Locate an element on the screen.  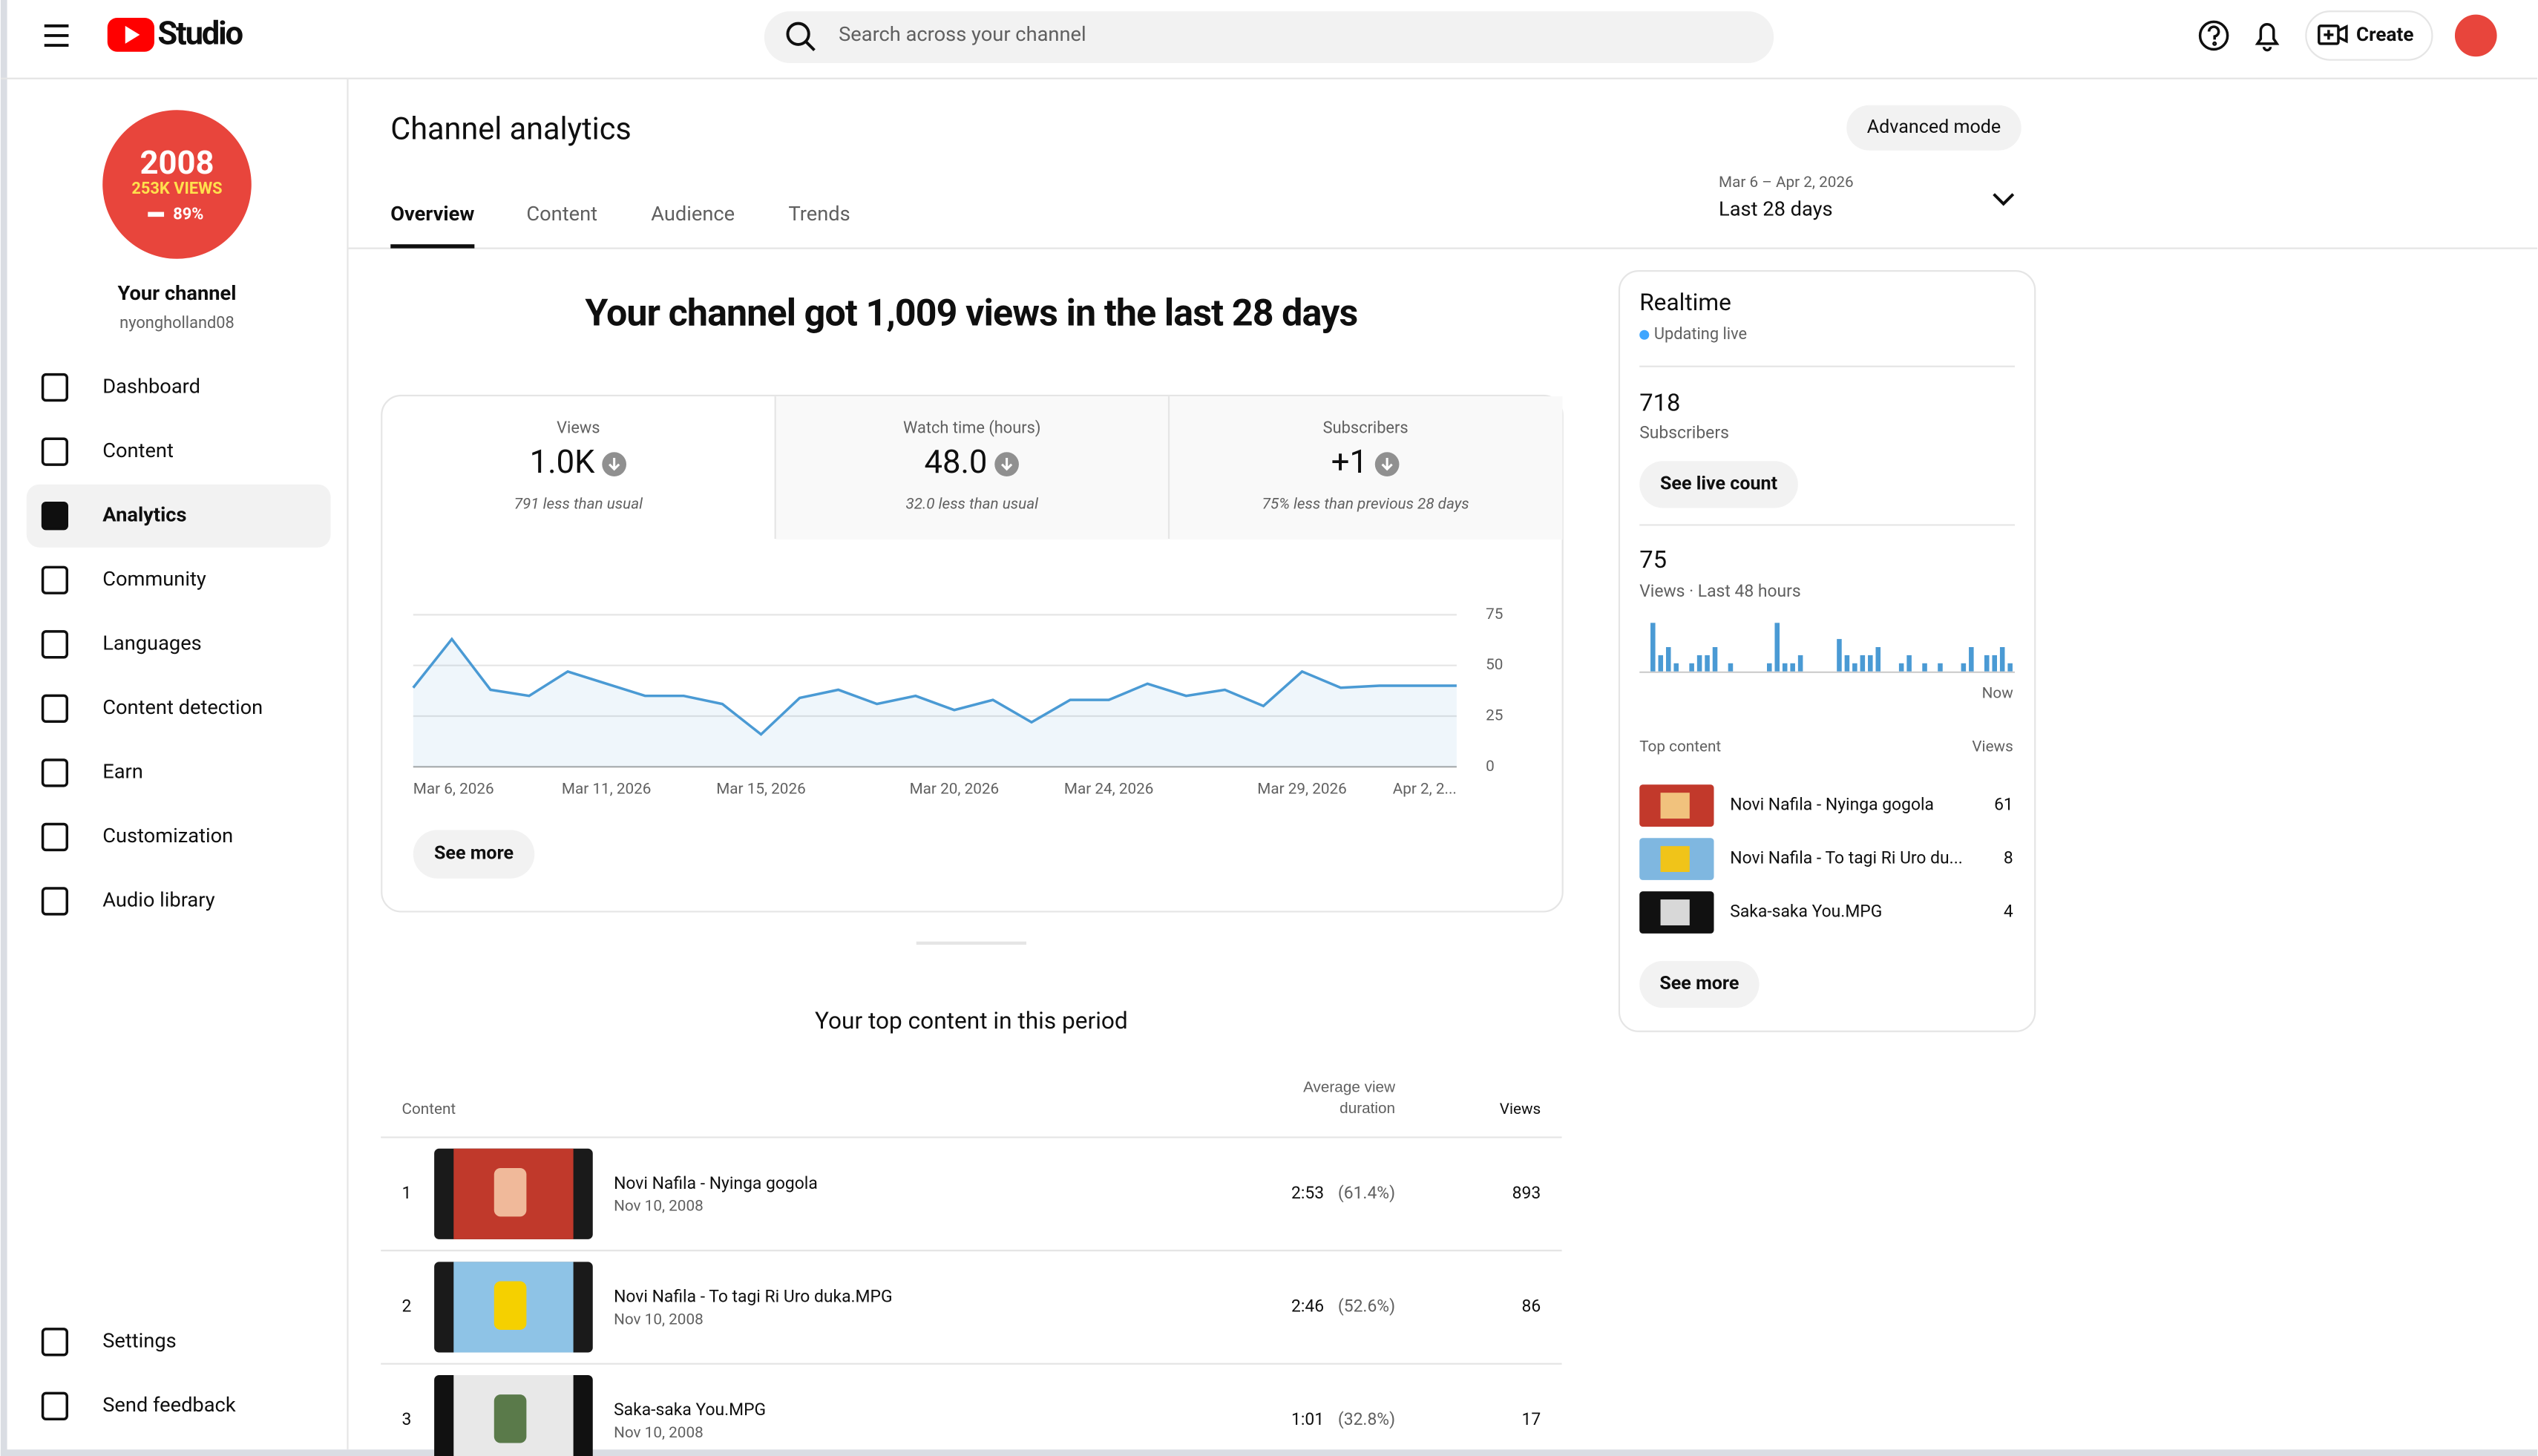
video-title: Novi Nafila - To tagi Ri Uro duka.MPG is located at coordinates (753, 1296).